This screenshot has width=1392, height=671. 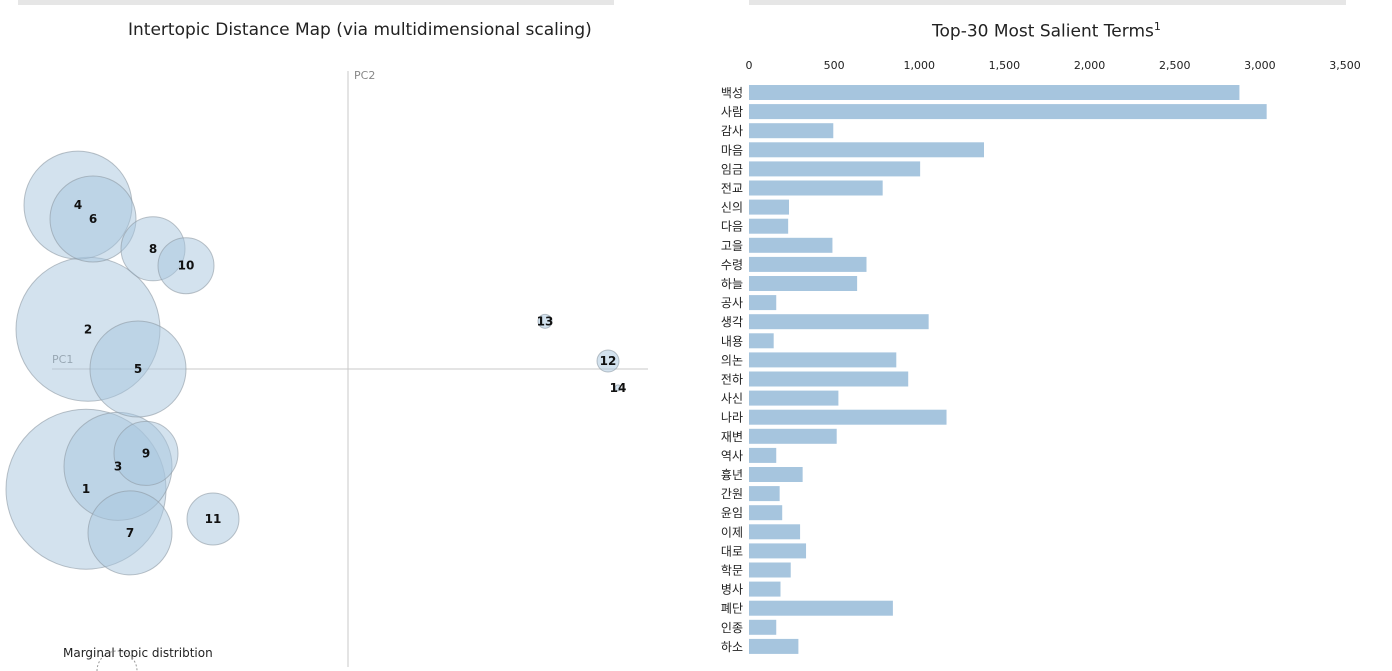 What do you see at coordinates (732, 590) in the screenshot?
I see `term-label: 병사` at bounding box center [732, 590].